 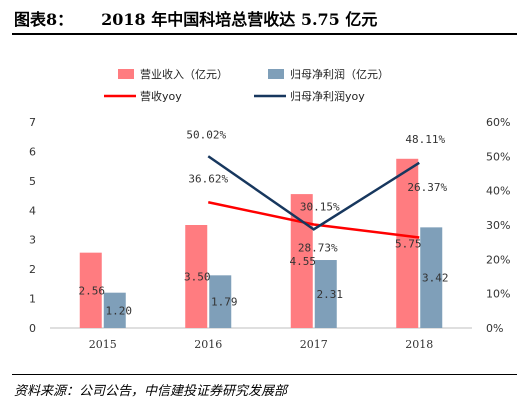 What do you see at coordinates (330, 294) in the screenshot?
I see `profit-data-label: 2.31` at bounding box center [330, 294].